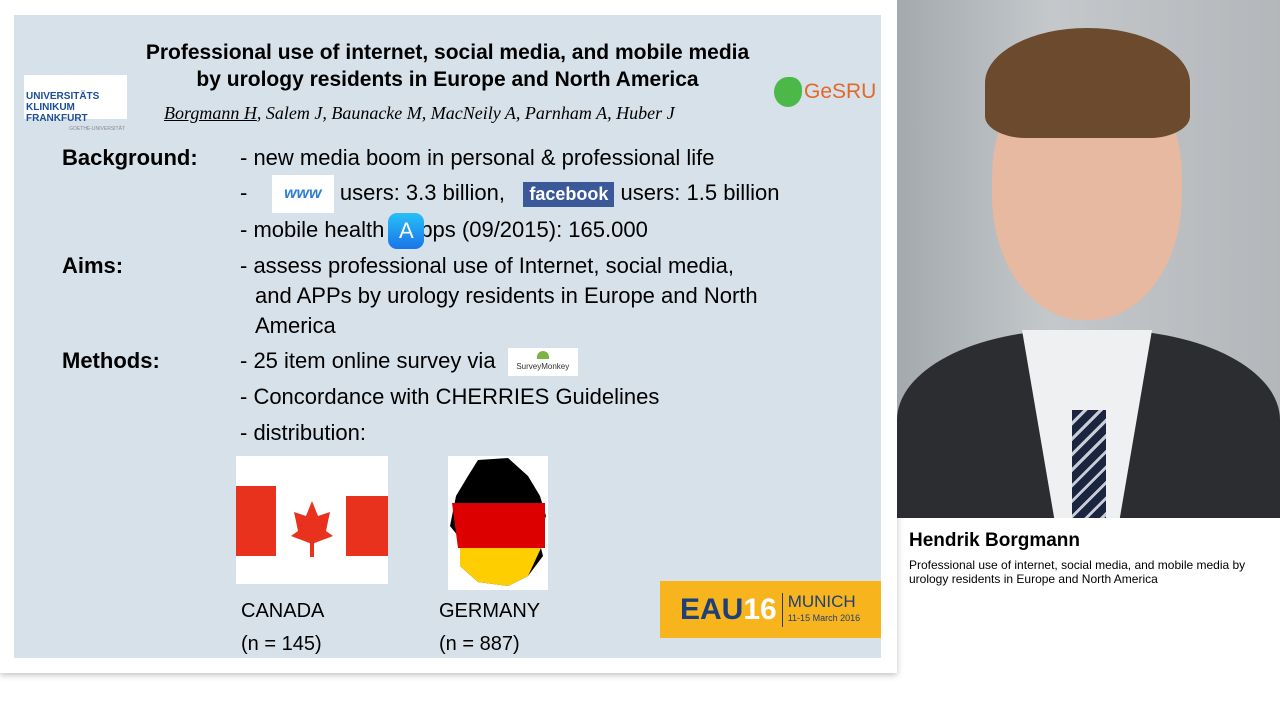  What do you see at coordinates (498, 523) in the screenshot?
I see `germany-map` at bounding box center [498, 523].